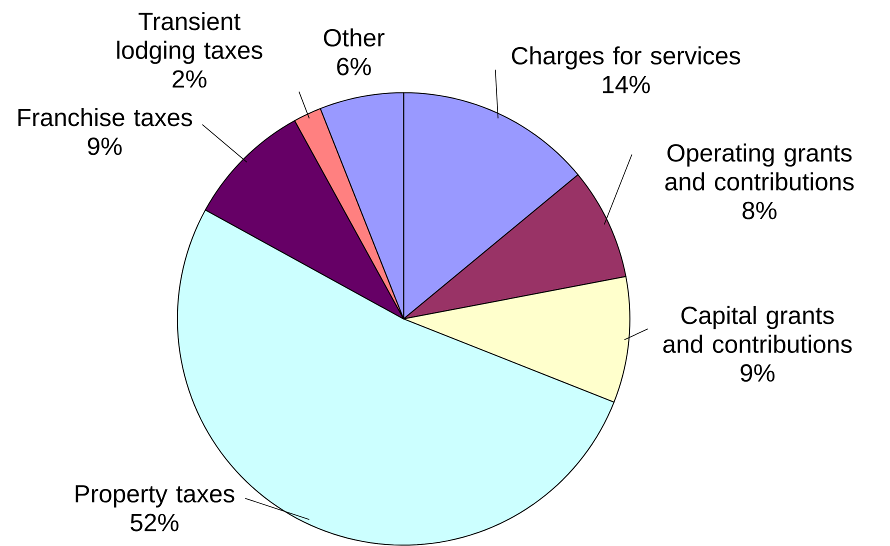 This screenshot has width=890, height=546. Describe the element at coordinates (626, 58) in the screenshot. I see `slice-label: Charges for services` at that location.